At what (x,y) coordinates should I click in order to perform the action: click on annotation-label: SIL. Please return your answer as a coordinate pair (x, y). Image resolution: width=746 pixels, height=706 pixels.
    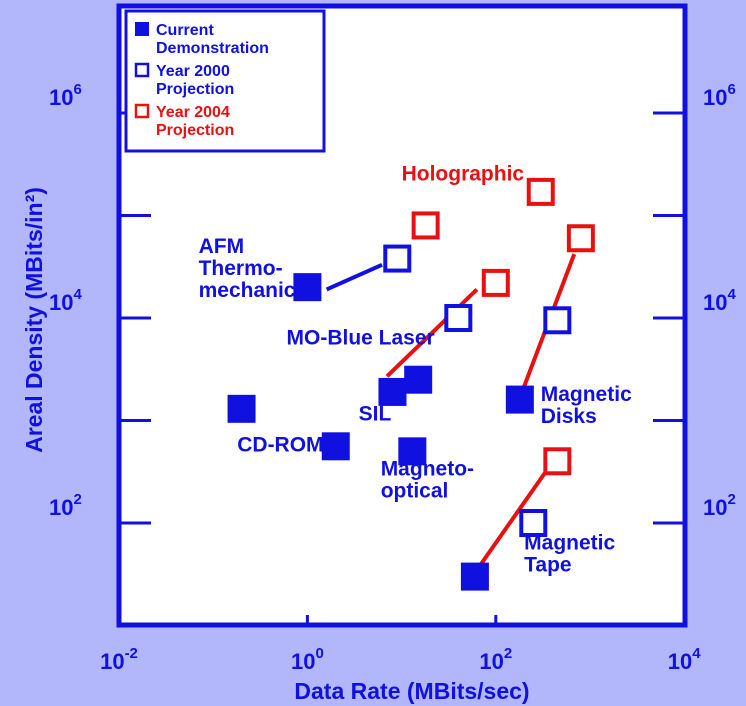
    Looking at the image, I should click on (375, 414).